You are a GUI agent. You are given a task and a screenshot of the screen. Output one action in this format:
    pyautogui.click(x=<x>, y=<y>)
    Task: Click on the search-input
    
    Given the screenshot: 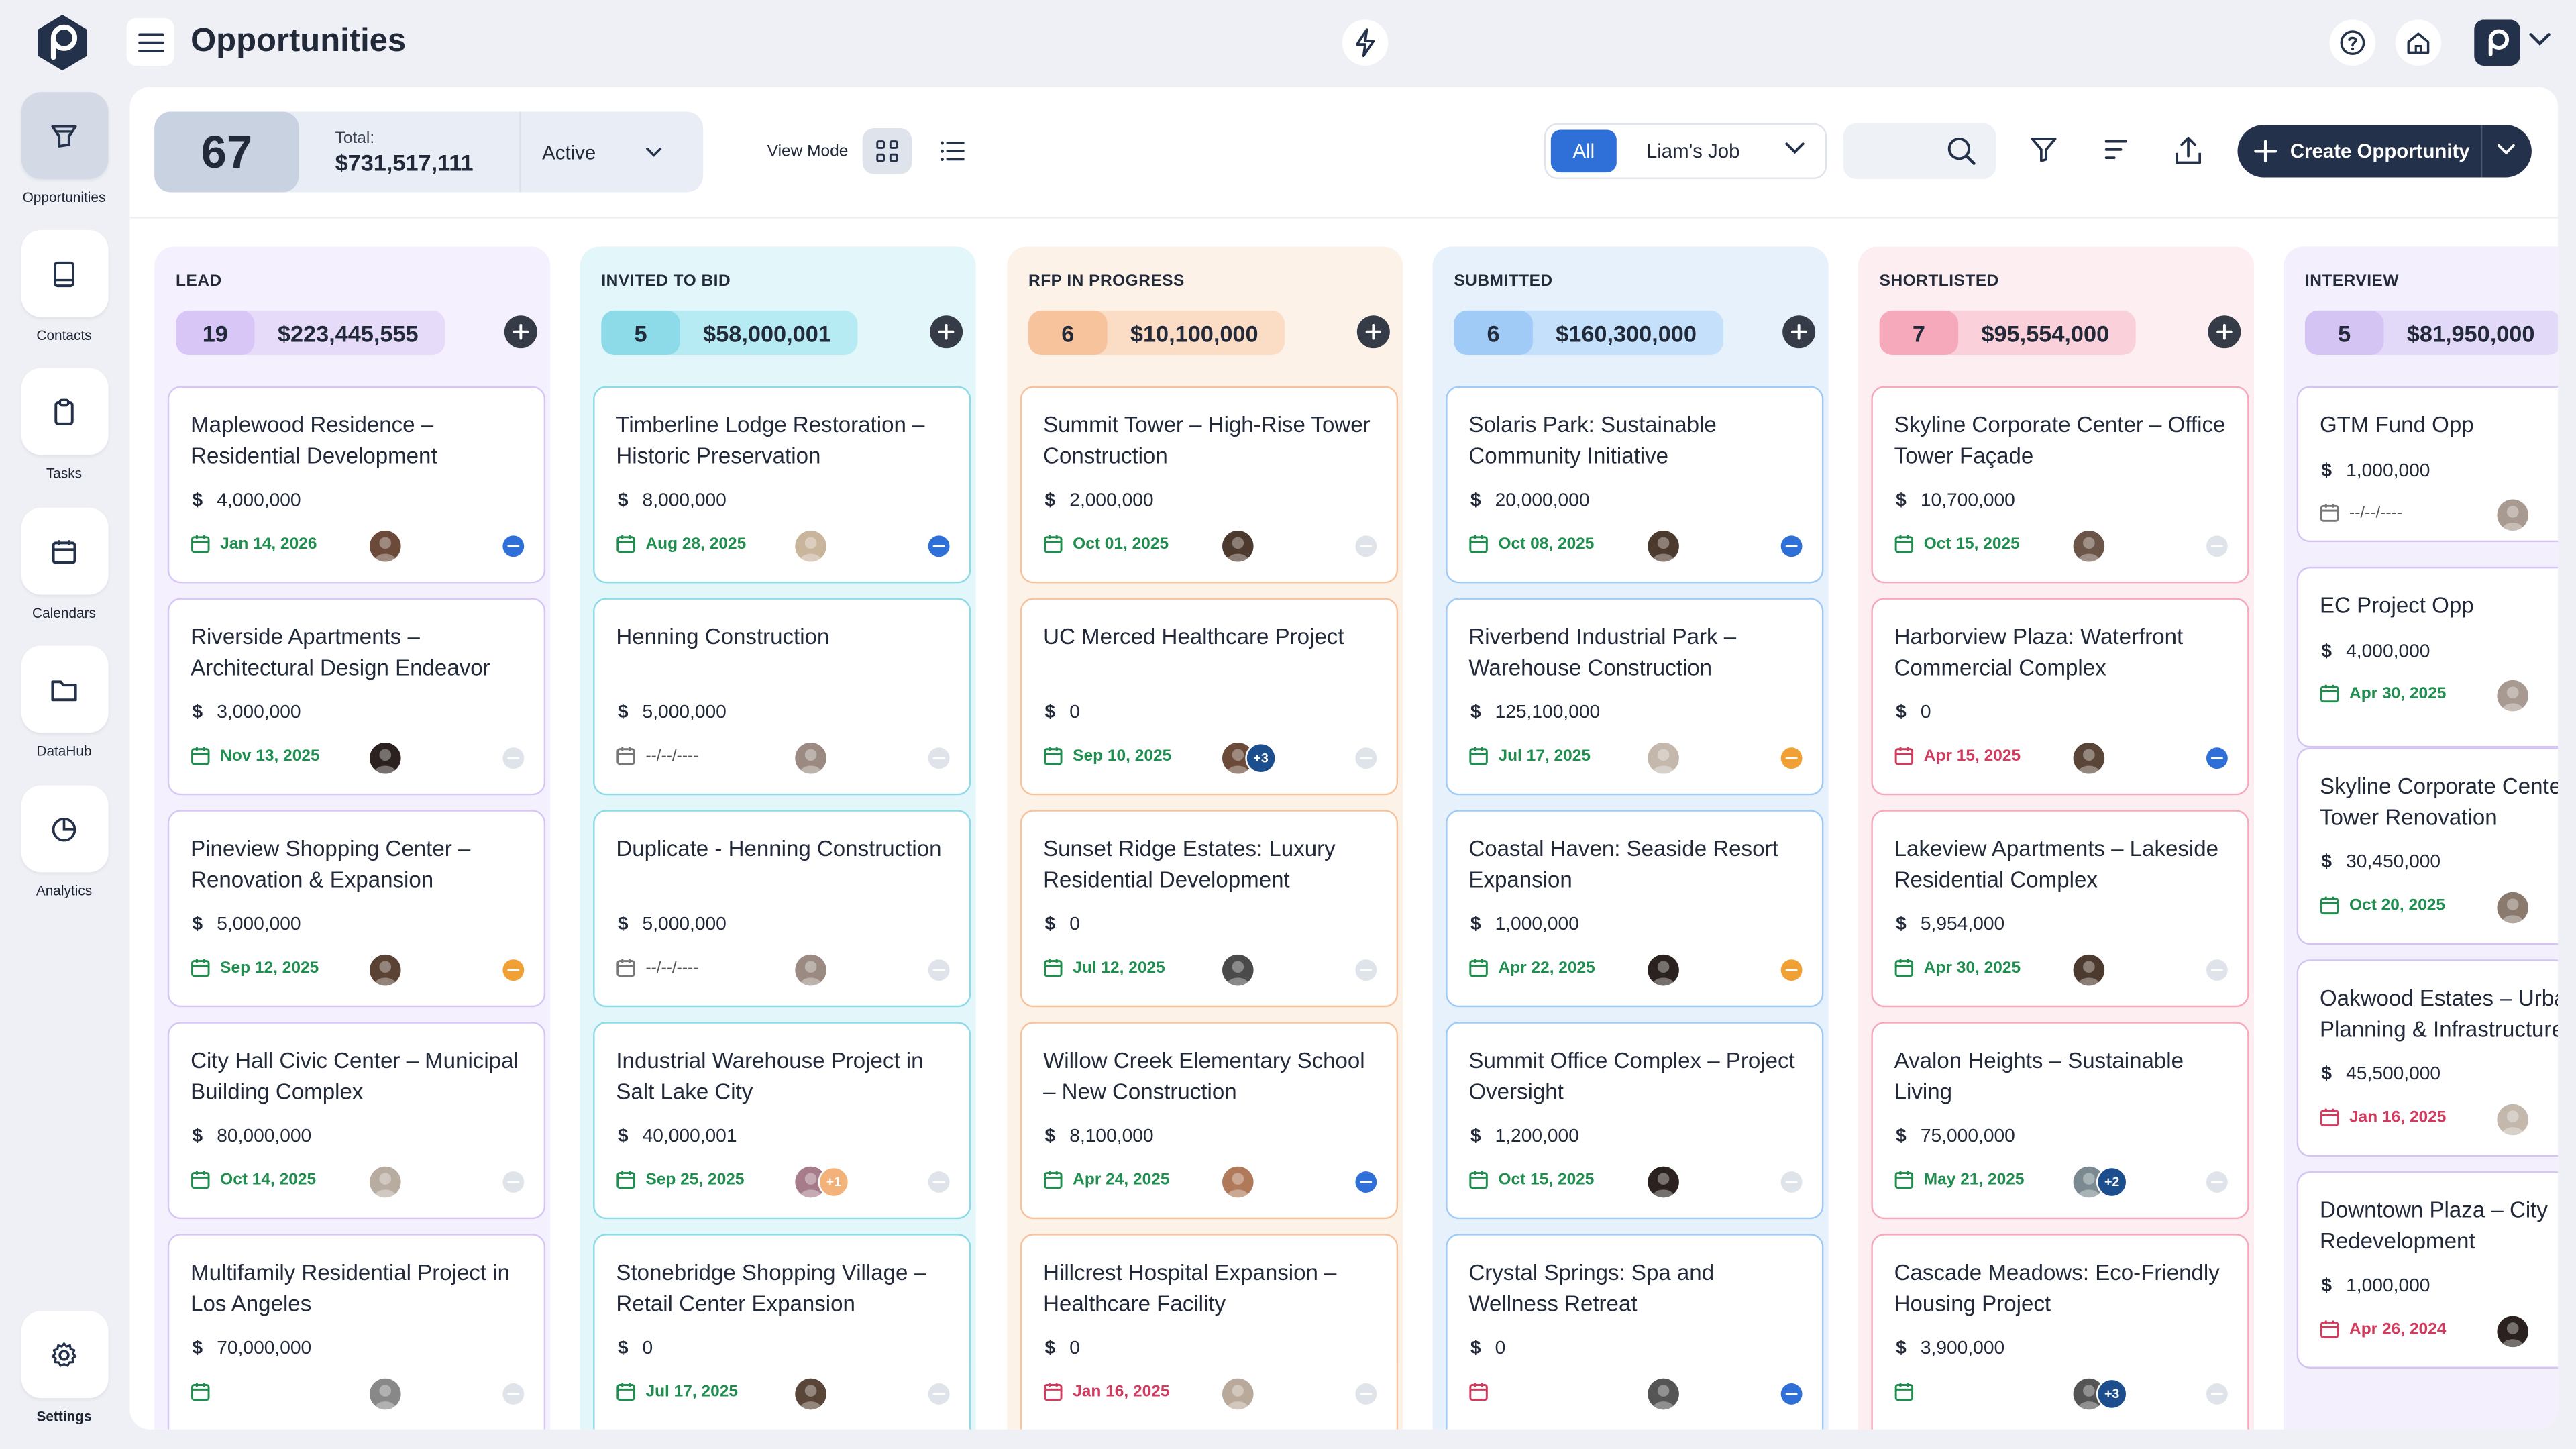 What is the action you would take?
    pyautogui.click(x=1892, y=151)
    